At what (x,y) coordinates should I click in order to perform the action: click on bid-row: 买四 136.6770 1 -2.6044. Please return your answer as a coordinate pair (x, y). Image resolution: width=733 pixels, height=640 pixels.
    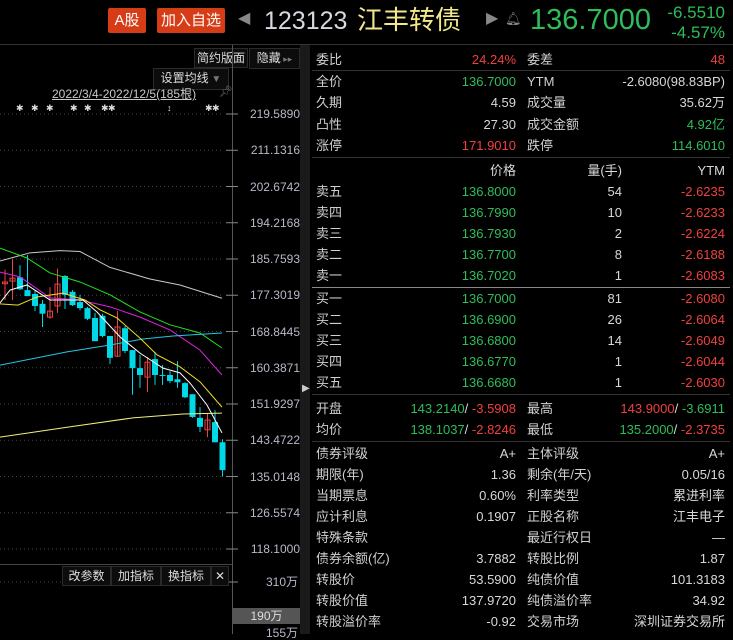
    Looking at the image, I should click on (521, 361).